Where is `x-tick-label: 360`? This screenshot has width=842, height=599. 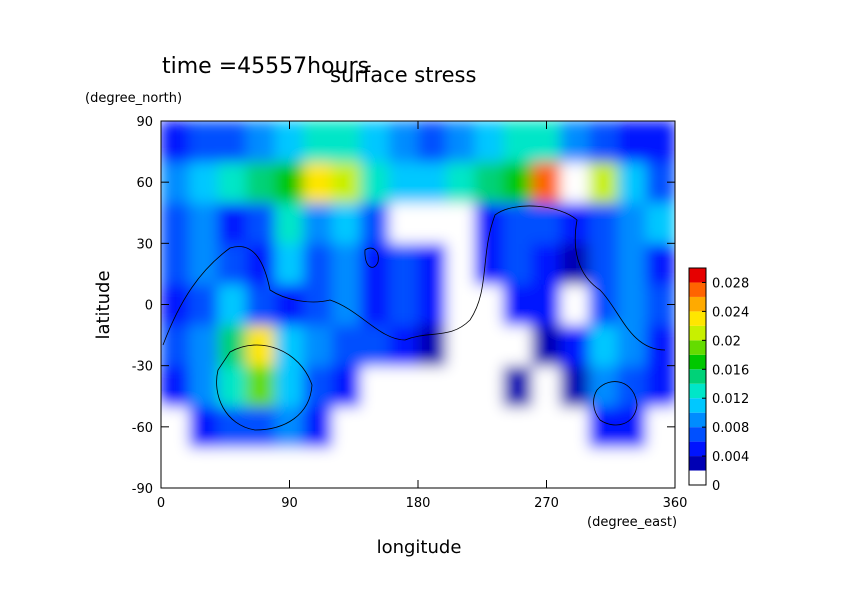
x-tick-label: 360 is located at coordinates (675, 503).